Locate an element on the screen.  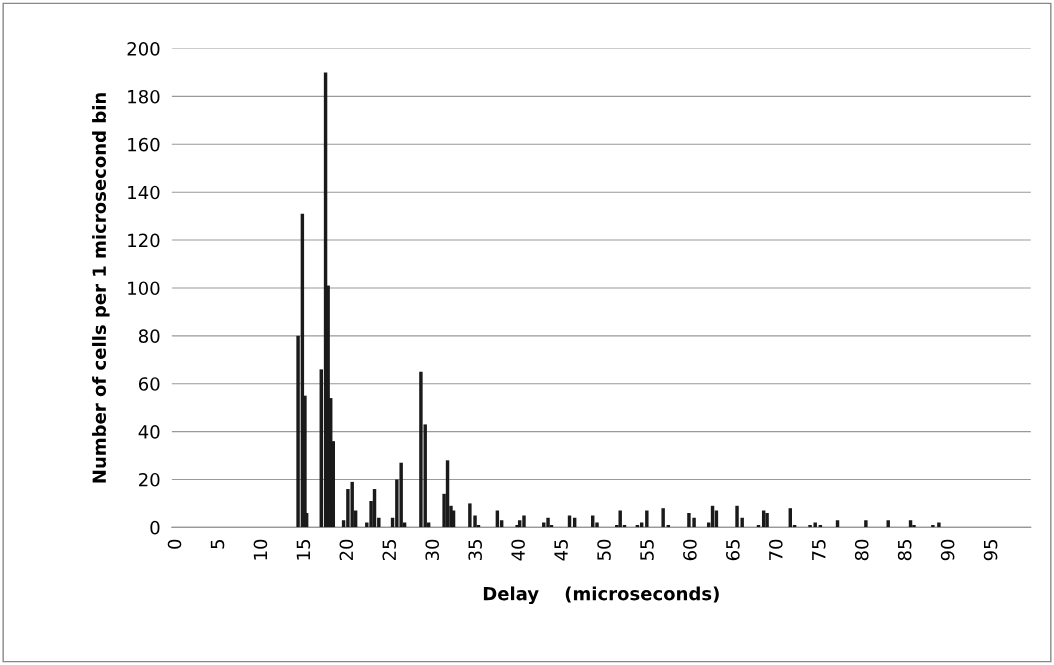
x-tick-label: 15 is located at coordinates (303, 550).